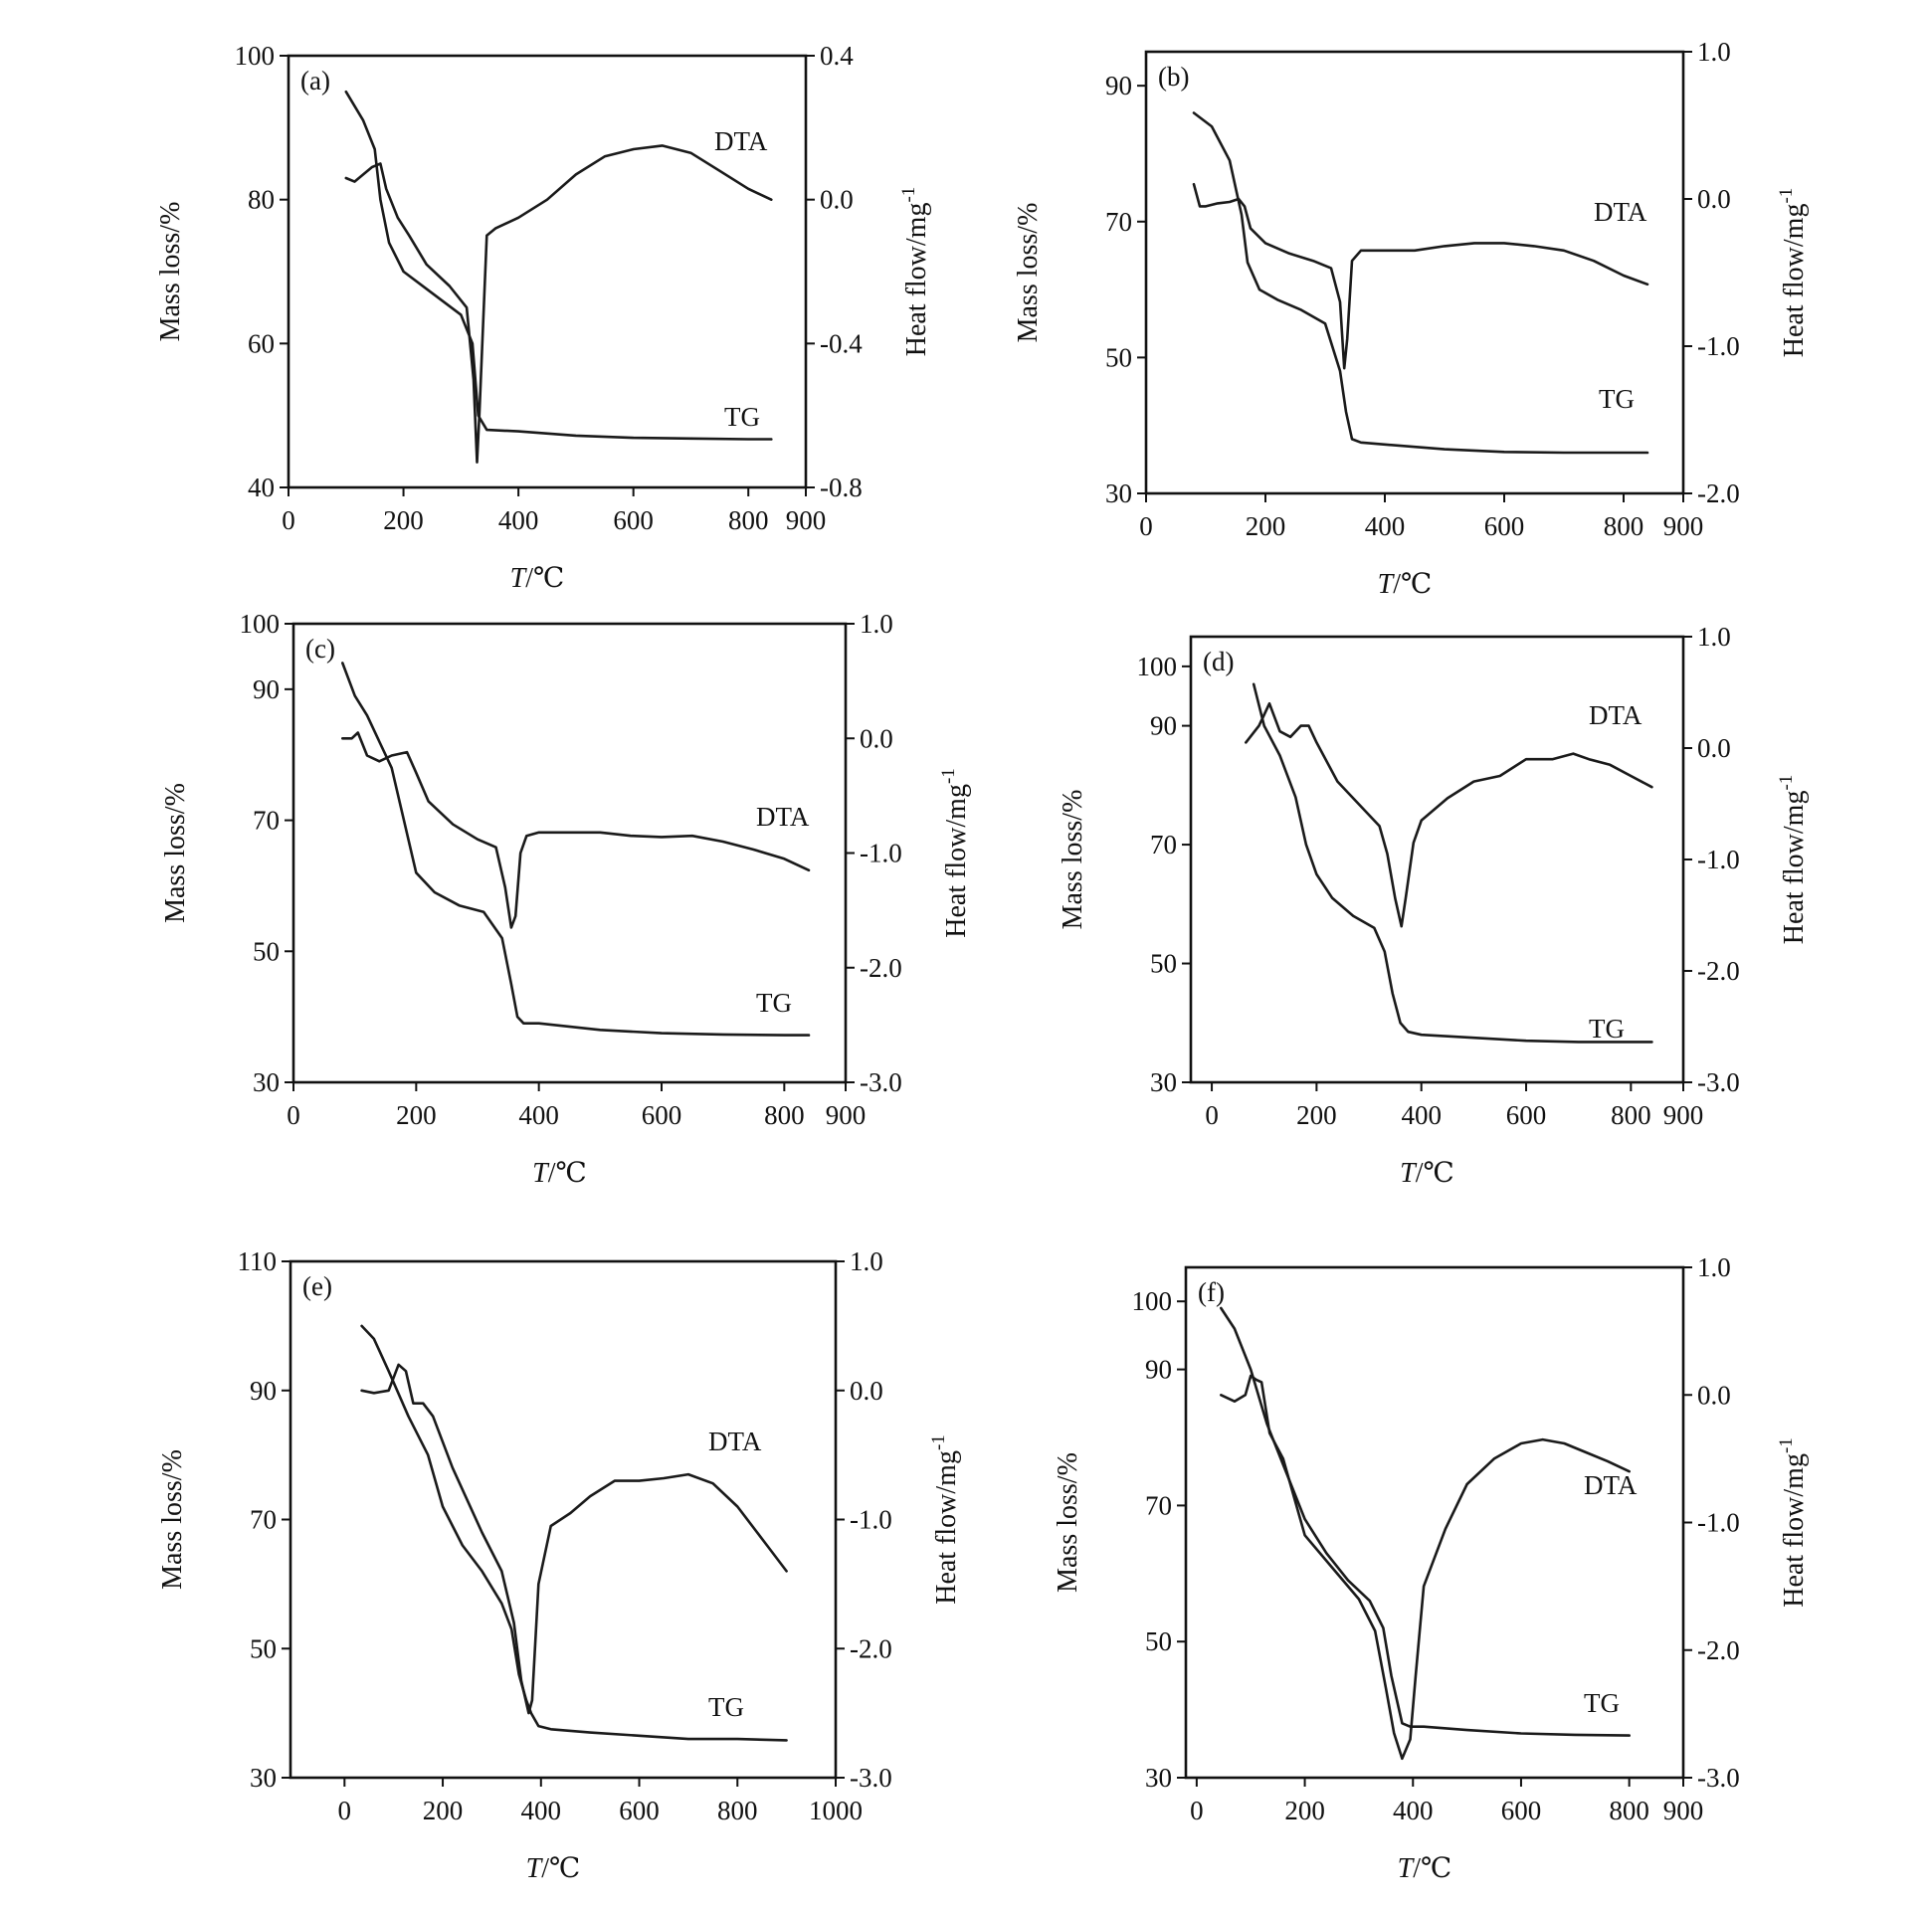 The image size is (1932, 1907). What do you see at coordinates (837, 56) in the screenshot?
I see `y2-tick-label: 0.4` at bounding box center [837, 56].